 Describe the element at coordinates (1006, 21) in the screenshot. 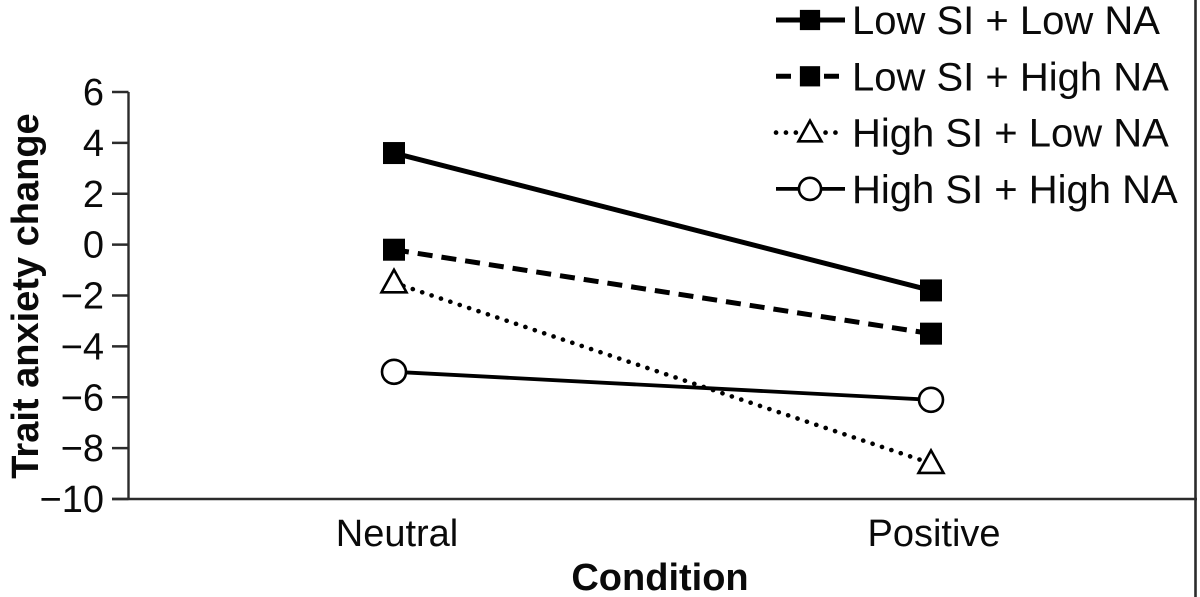

I see `legend-label: Low SI + Low NA` at that location.